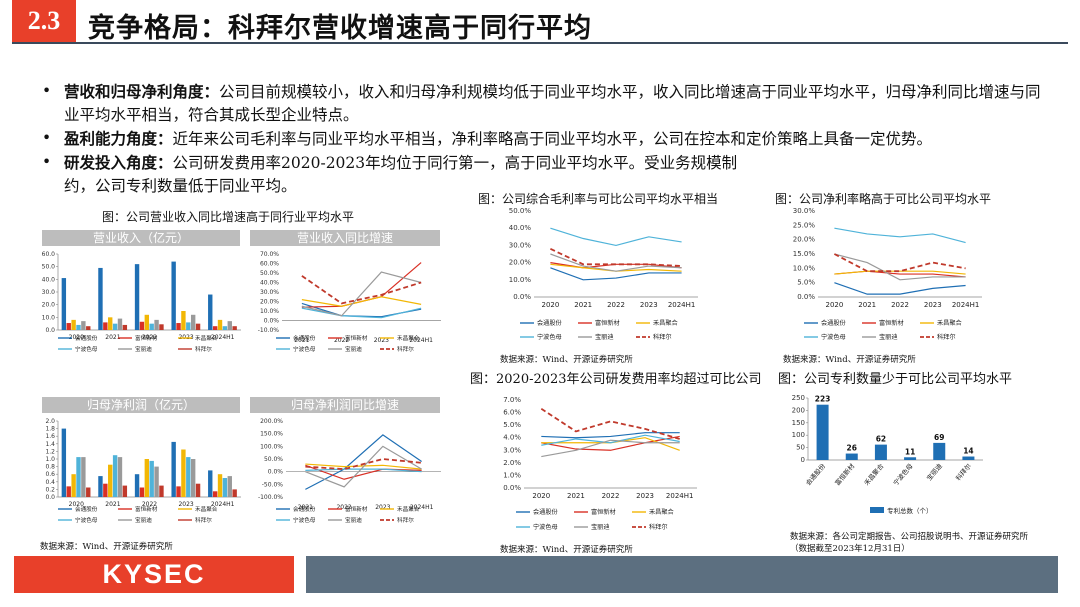 This screenshot has height=607, width=1080. What do you see at coordinates (50, 436) in the screenshot?
I see `y-tick-label: 1.6` at bounding box center [50, 436].